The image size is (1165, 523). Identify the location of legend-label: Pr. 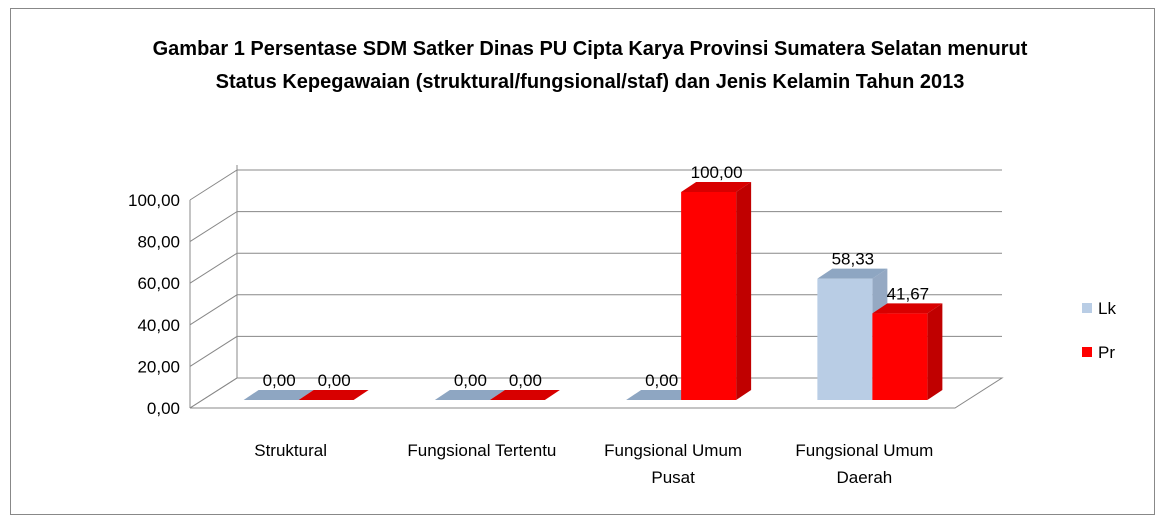
(1106, 352).